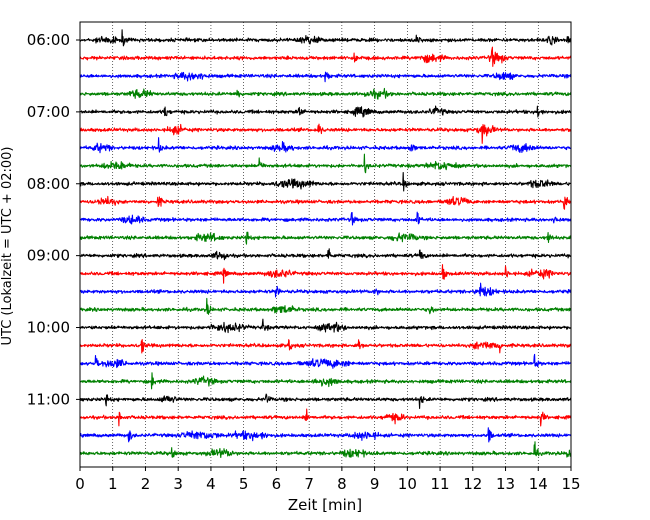  I want to click on y-tick-label: 11:00, so click(48, 399).